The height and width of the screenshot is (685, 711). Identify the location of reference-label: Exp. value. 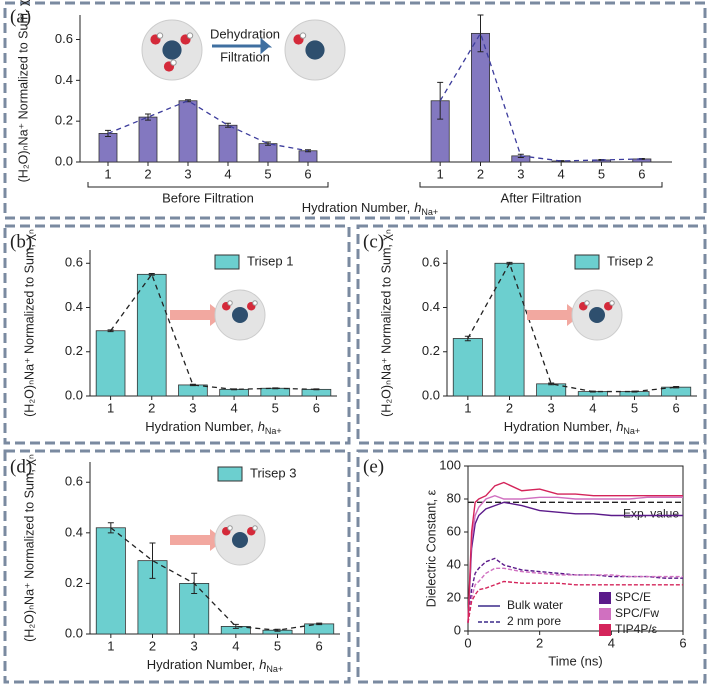
(651, 513).